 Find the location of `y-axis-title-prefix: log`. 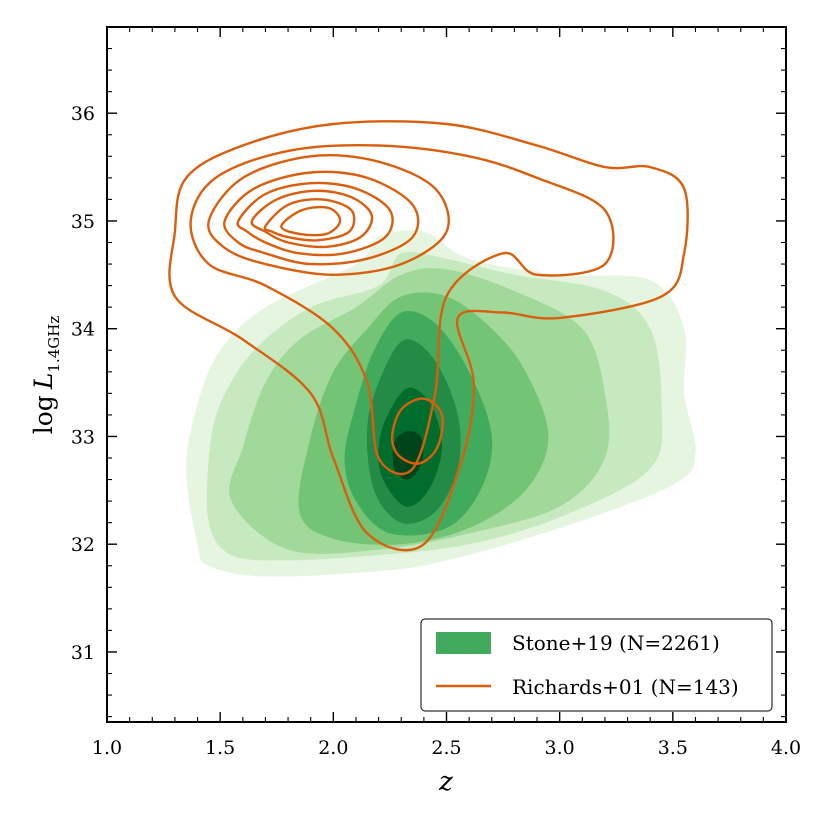

y-axis-title-prefix: log is located at coordinates (43, 414).